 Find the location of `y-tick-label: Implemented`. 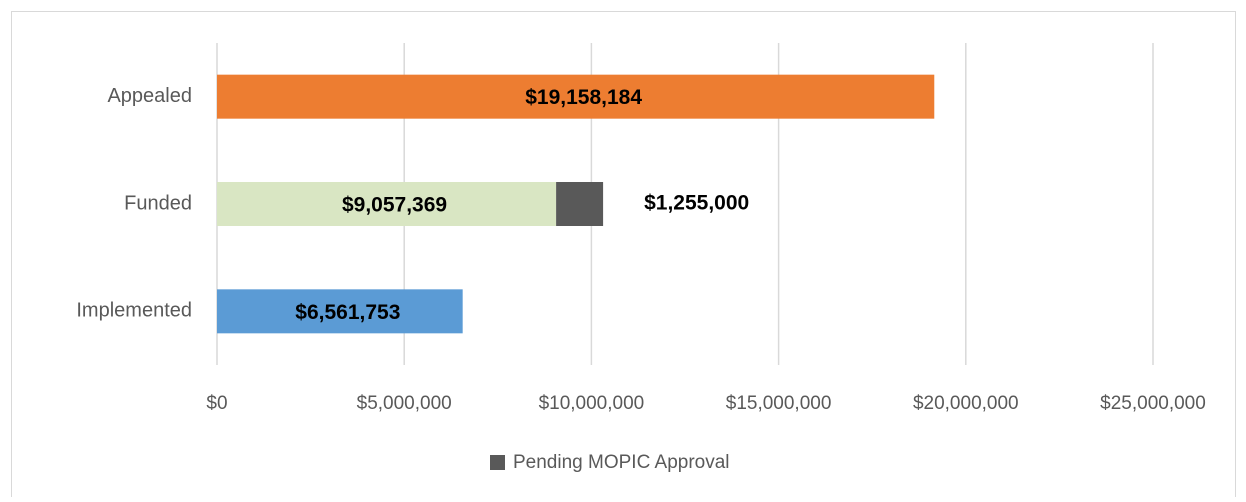

y-tick-label: Implemented is located at coordinates (134, 311).